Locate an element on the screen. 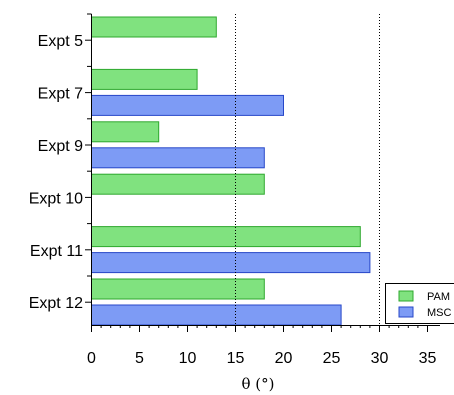 The image size is (454, 395). x-ticks-layer: 0 5 10 15 20 25 30 35 is located at coordinates (262, 346).